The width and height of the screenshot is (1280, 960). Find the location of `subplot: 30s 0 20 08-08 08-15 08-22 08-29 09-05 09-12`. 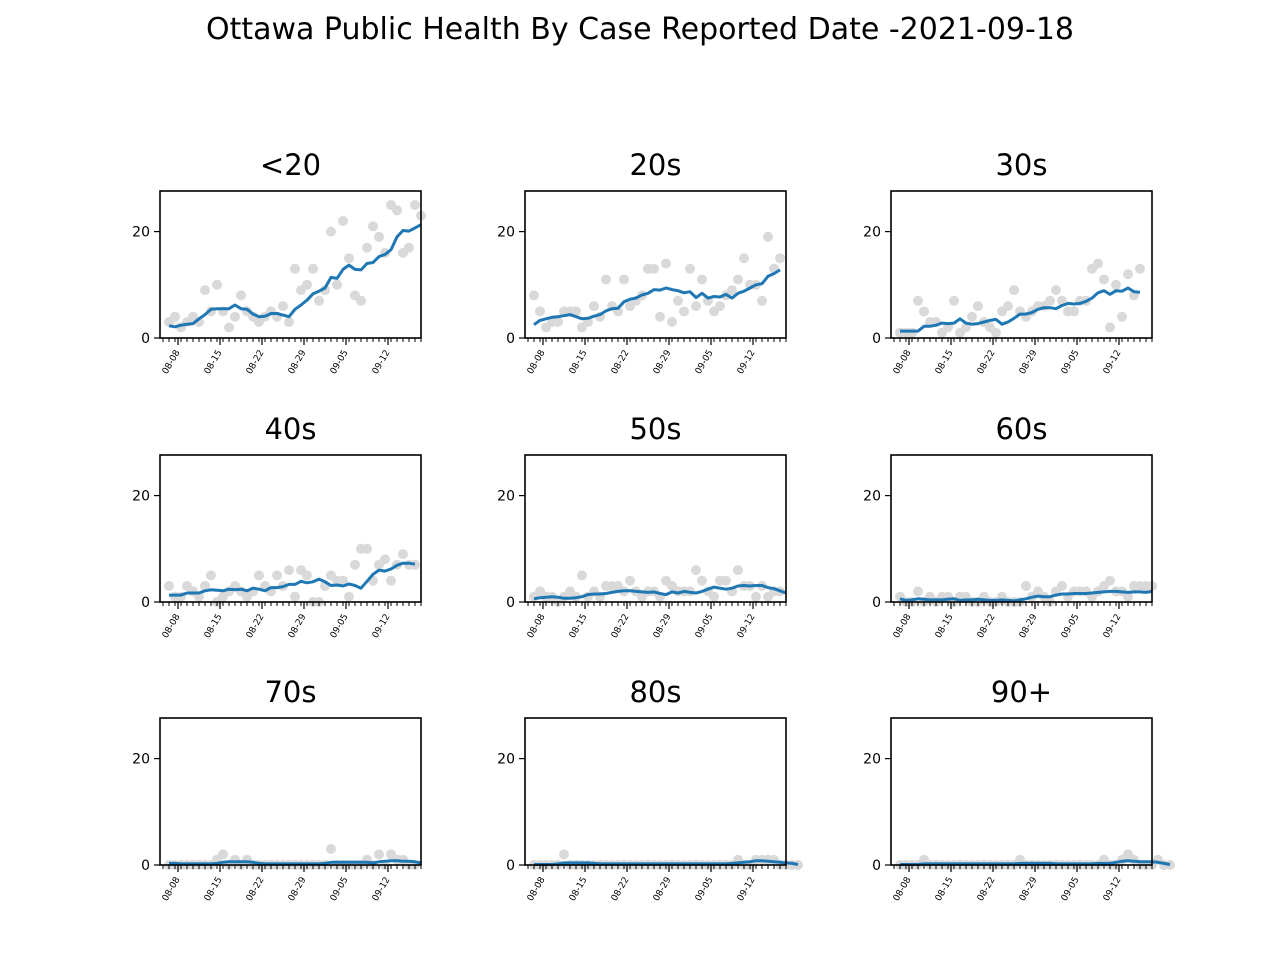

subplot: 30s 0 20 08-08 08-15 08-22 08-29 09-05 09-12 is located at coordinates (1008, 262).